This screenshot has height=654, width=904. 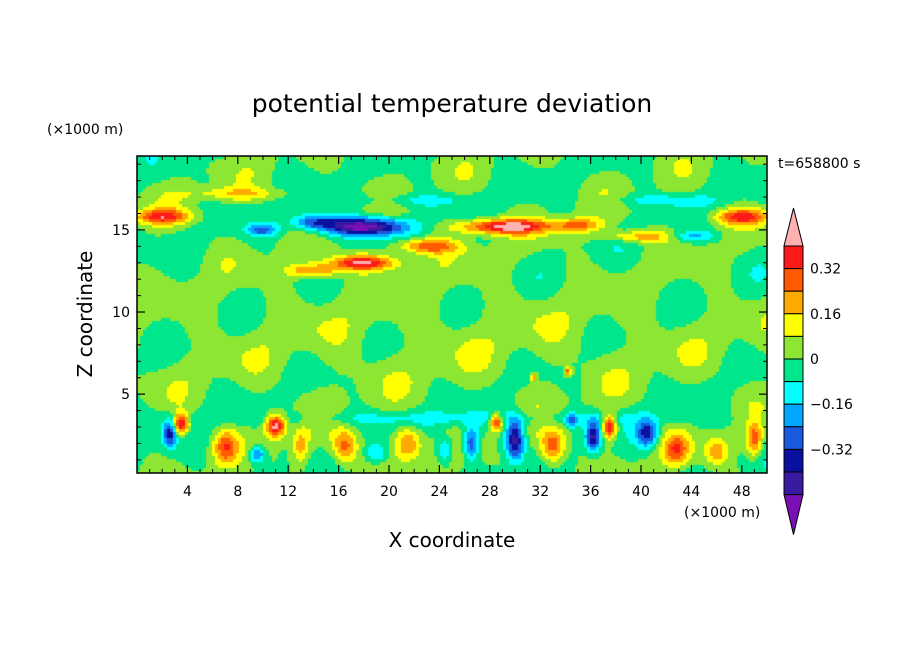 What do you see at coordinates (389, 492) in the screenshot?
I see `x-tick-label: 20` at bounding box center [389, 492].